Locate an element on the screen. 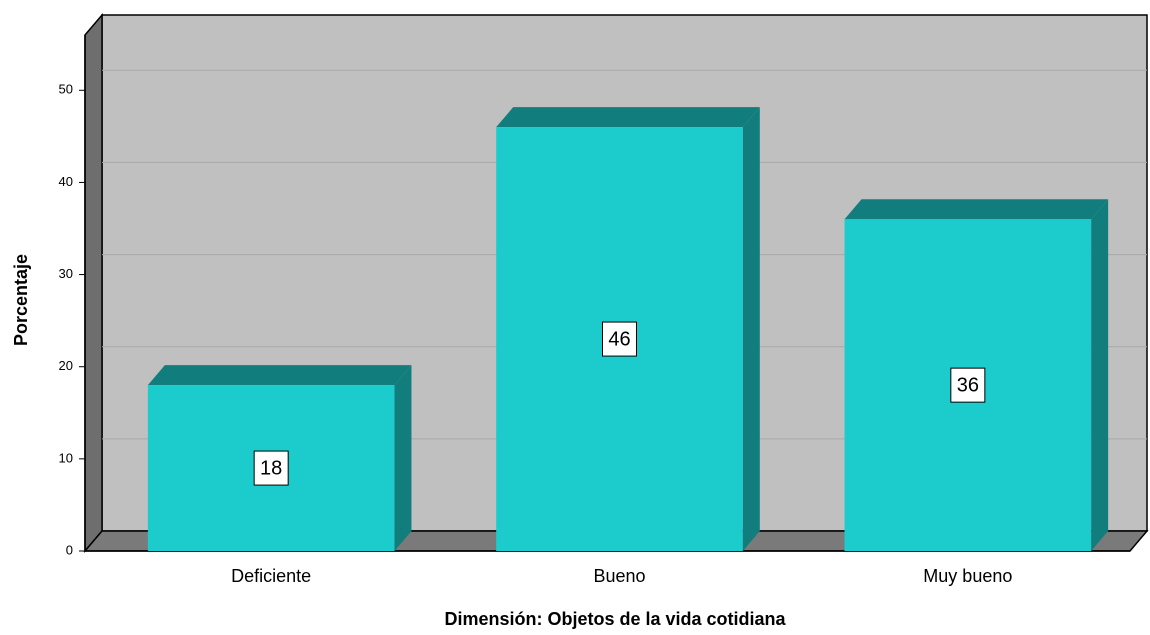 The width and height of the screenshot is (1150, 635). x-tick-label: Deficiente is located at coordinates (271, 576).